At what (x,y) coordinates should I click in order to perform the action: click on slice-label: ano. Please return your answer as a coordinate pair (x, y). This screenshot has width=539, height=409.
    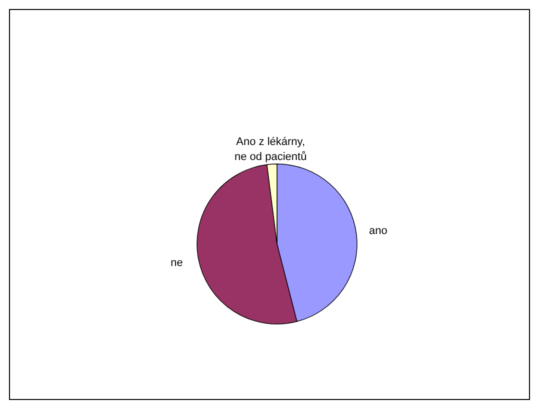
    Looking at the image, I should click on (378, 231).